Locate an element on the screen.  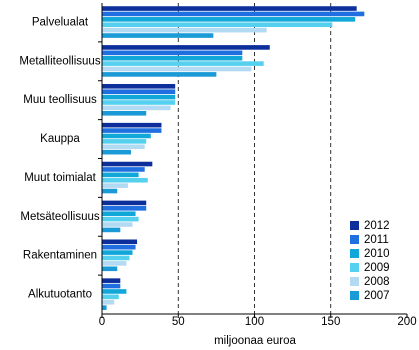
x-tick-label: 0 is located at coordinates (102, 322).